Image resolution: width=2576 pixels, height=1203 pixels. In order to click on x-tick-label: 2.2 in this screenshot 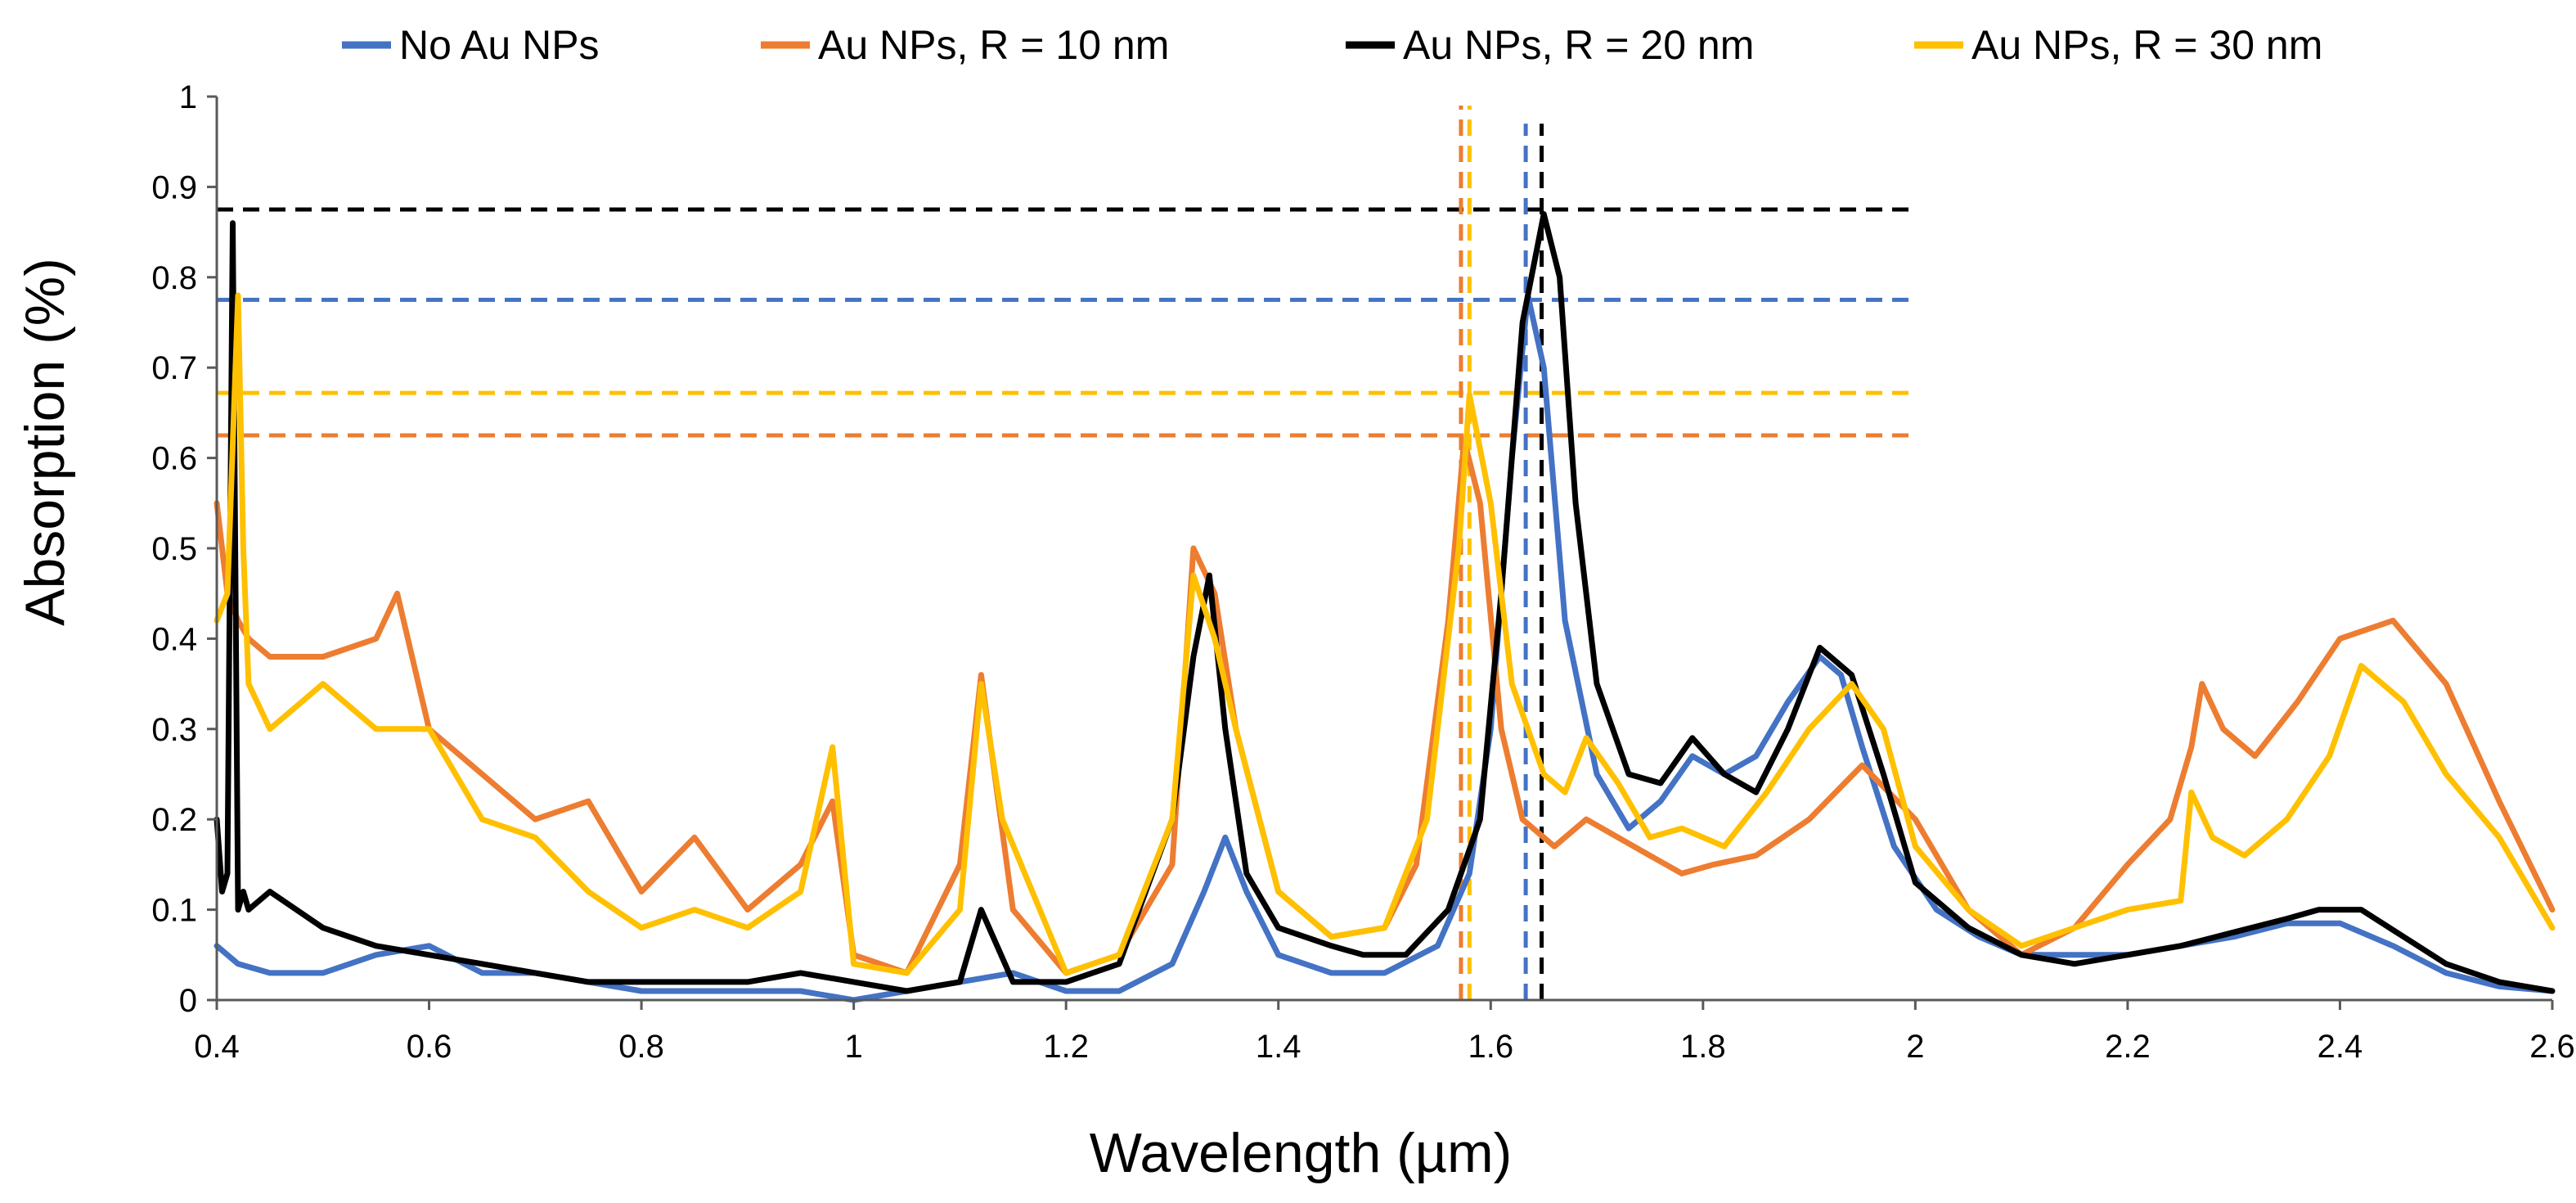, I will do `click(2128, 1047)`.